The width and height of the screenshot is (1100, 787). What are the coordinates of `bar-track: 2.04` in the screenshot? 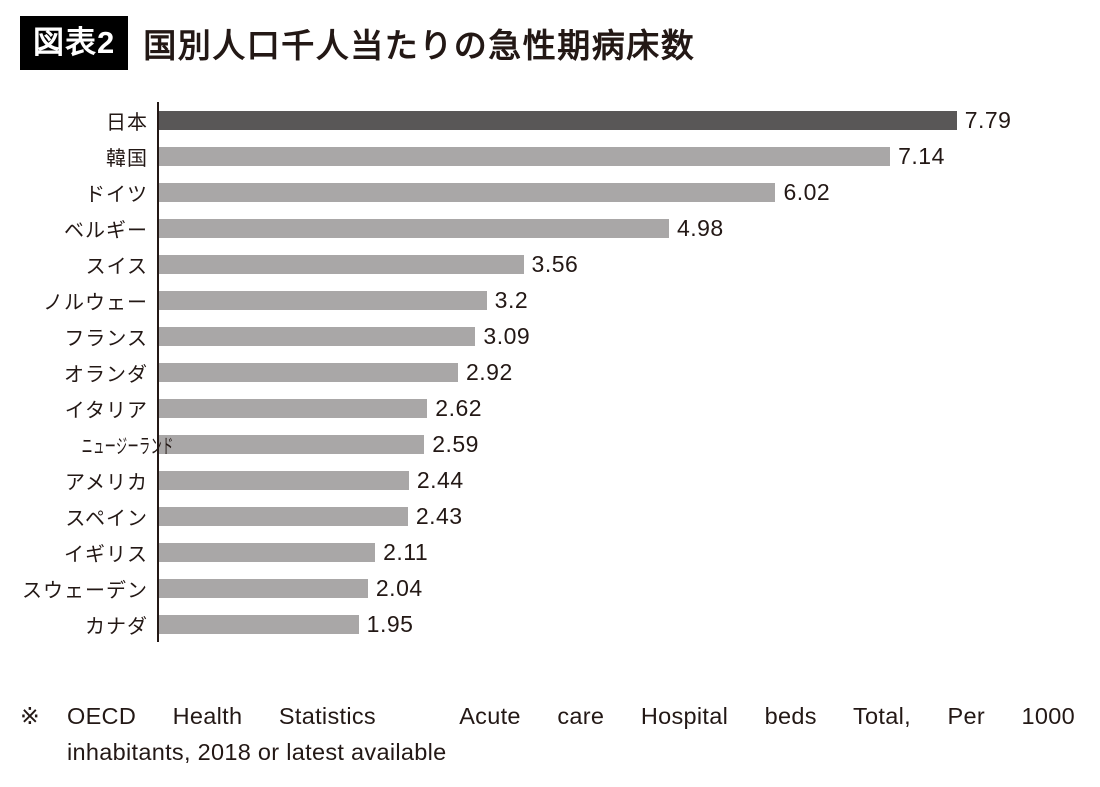 It's located at (616, 588).